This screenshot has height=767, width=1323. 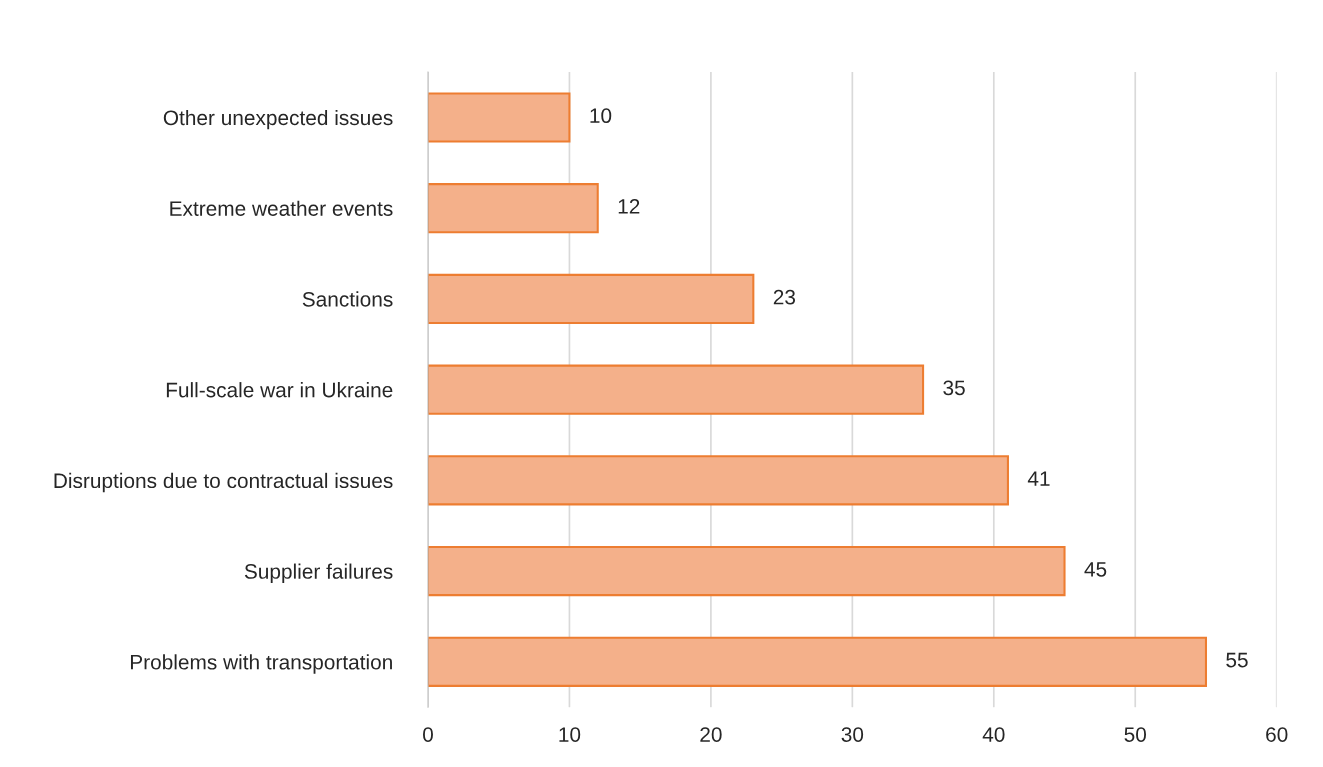 What do you see at coordinates (570, 734) in the screenshot?
I see `x-tick-label: 10` at bounding box center [570, 734].